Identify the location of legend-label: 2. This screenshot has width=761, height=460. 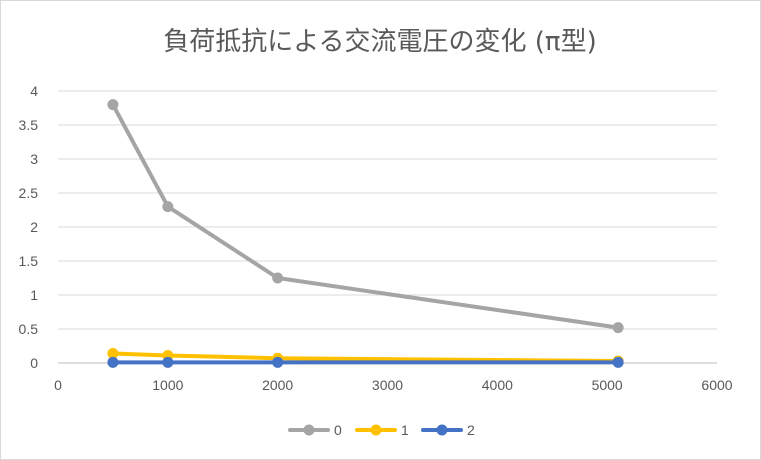
(471, 430).